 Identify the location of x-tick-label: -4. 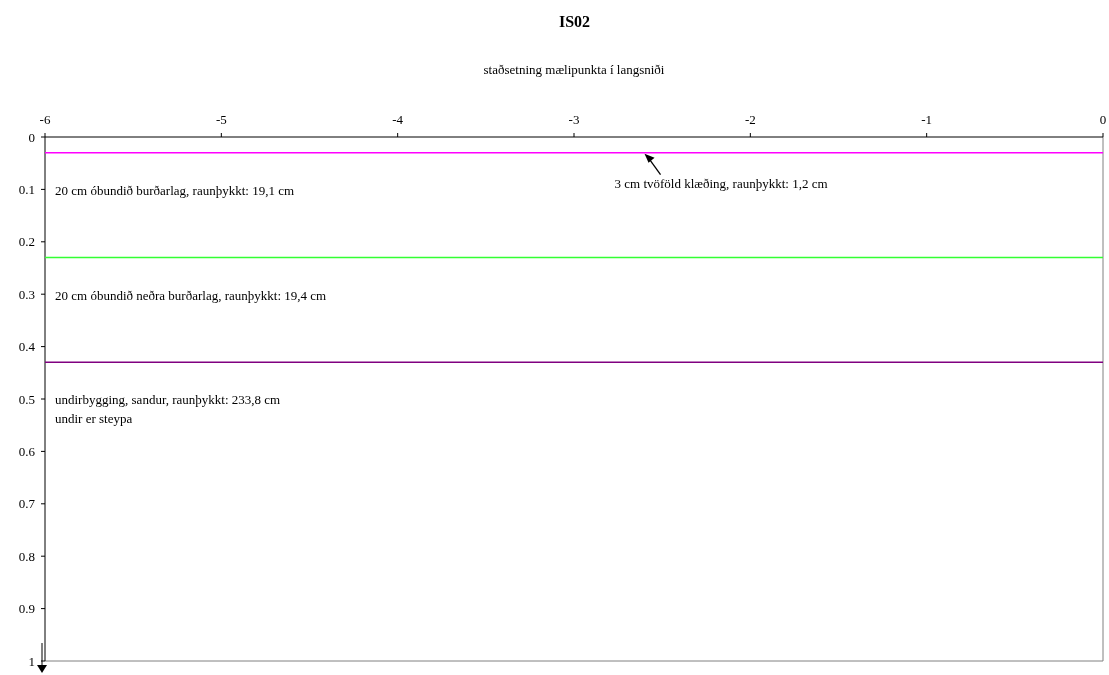
(398, 119).